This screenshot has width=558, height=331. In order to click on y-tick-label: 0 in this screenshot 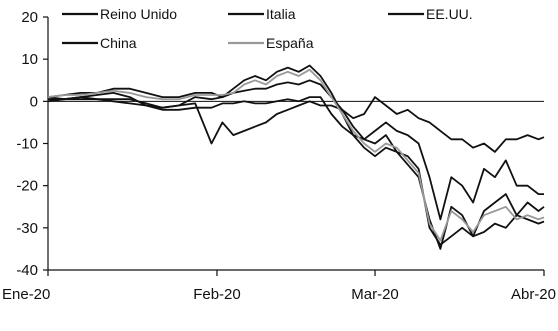, I will do `click(34, 101)`.